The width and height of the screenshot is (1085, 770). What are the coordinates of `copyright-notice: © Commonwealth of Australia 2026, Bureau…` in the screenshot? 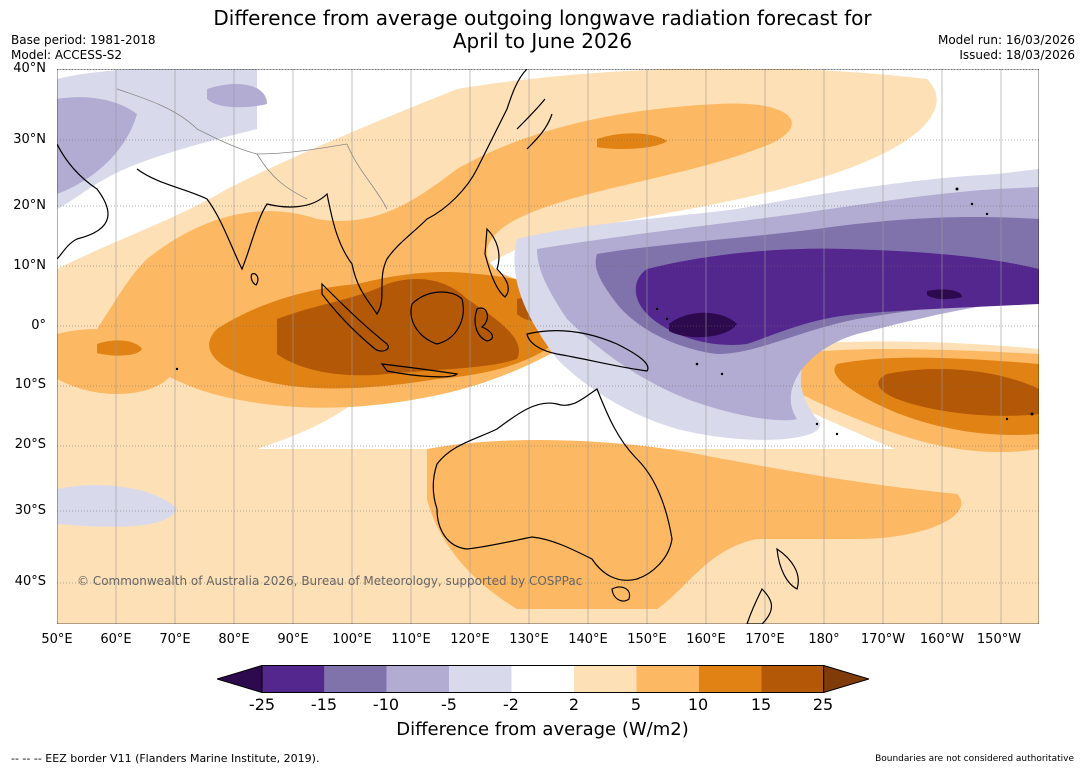 It's located at (329, 581).